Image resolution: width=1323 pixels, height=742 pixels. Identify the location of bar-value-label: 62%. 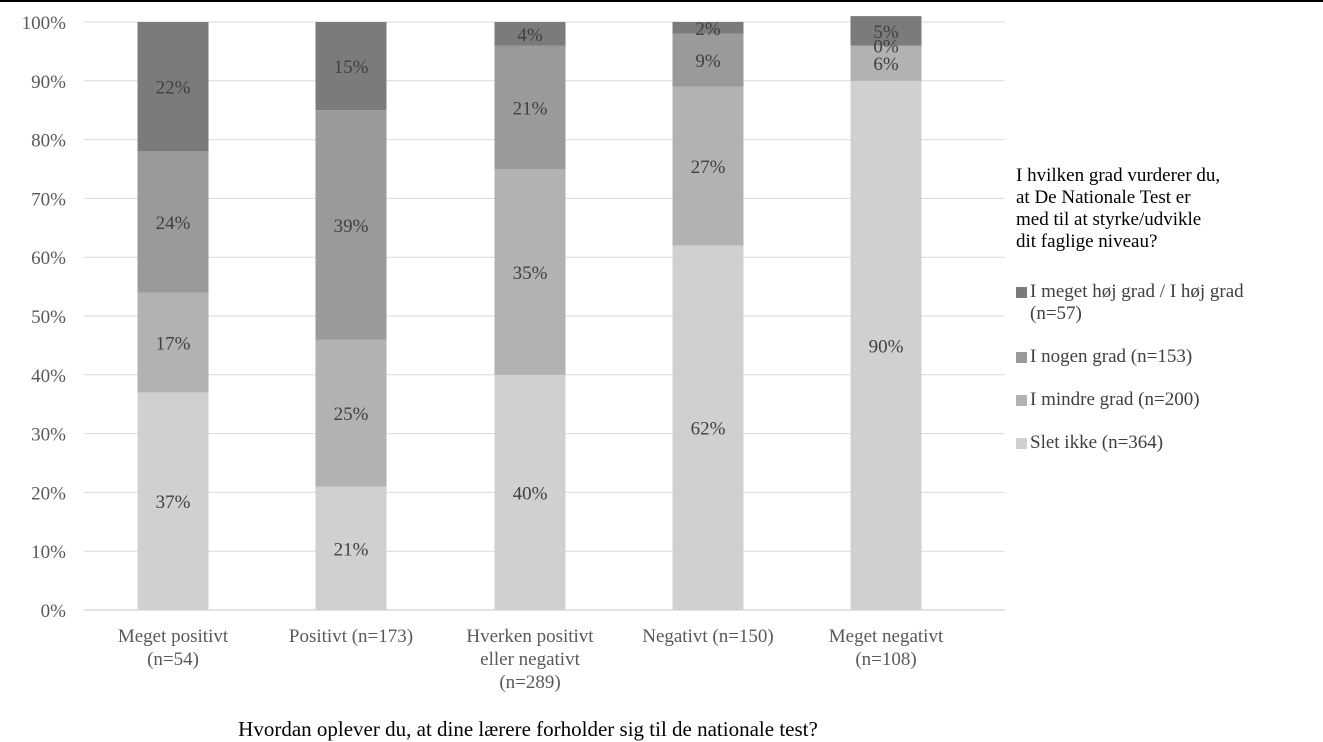
(708, 429).